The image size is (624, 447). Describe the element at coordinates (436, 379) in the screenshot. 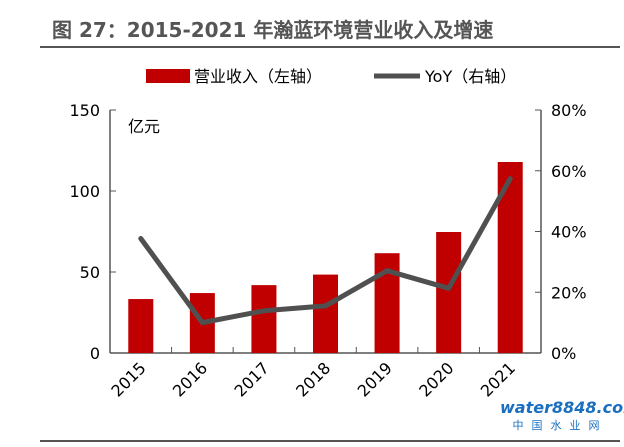

I see `x-tick-label: 2020` at that location.